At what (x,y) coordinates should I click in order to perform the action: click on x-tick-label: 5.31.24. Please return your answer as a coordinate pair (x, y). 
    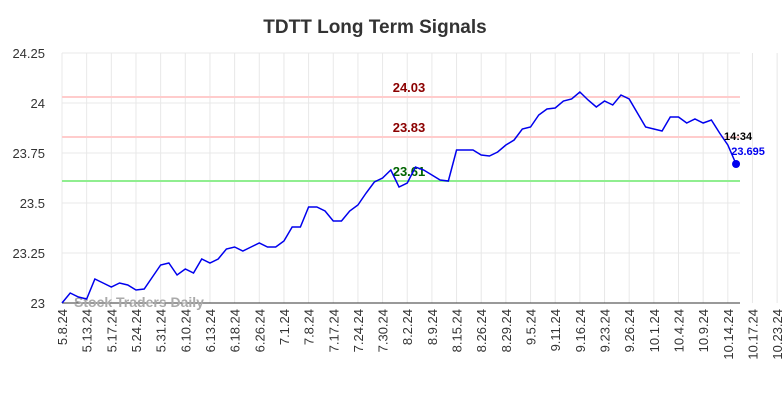
    Looking at the image, I should click on (161, 330).